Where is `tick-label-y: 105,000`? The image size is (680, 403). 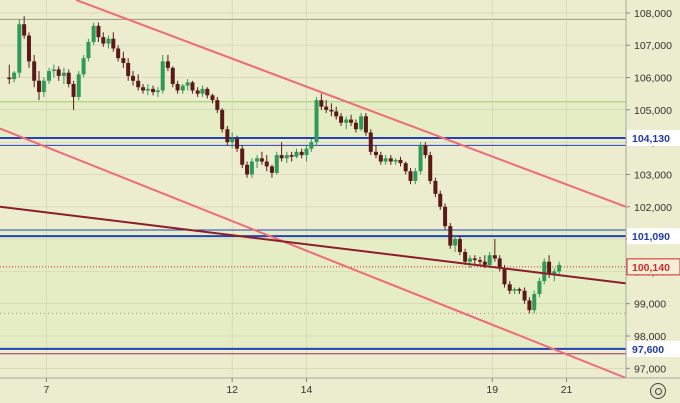 tick-label-y: 105,000 is located at coordinates (653, 111).